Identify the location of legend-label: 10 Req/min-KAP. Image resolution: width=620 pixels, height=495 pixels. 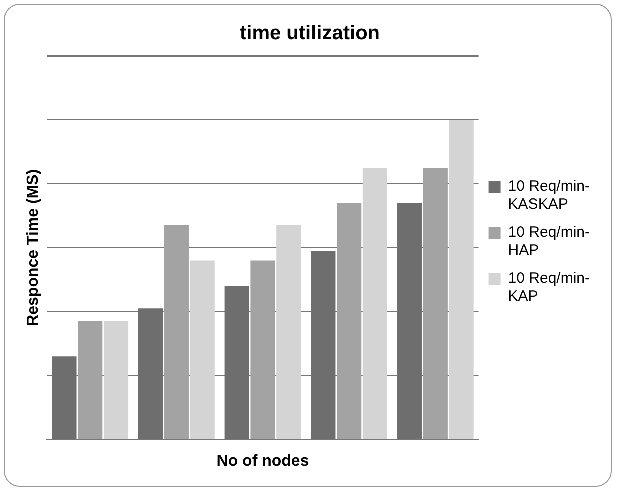
(549, 288).